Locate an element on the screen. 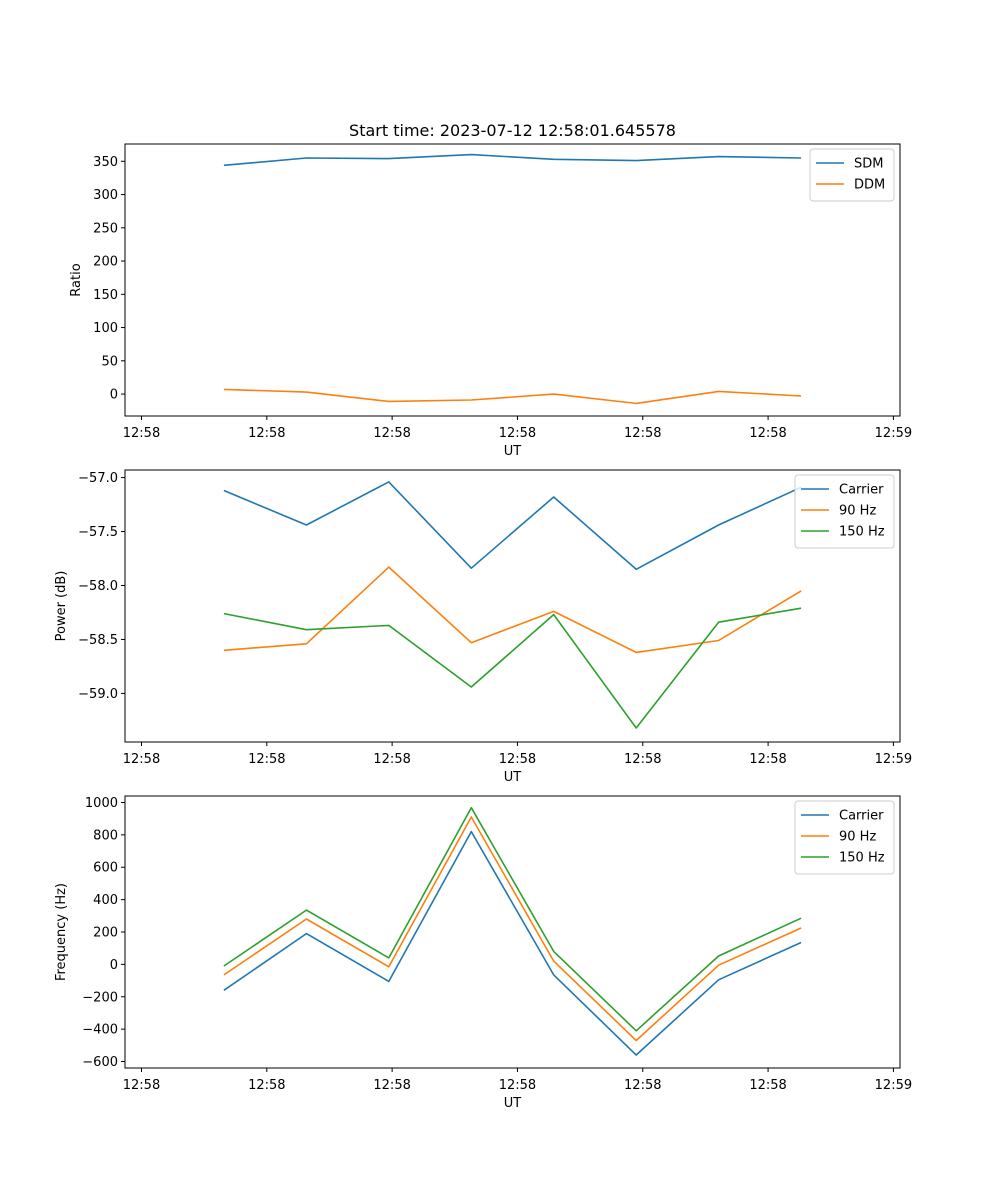  y-tick-label: −59.0 is located at coordinates (98, 694).